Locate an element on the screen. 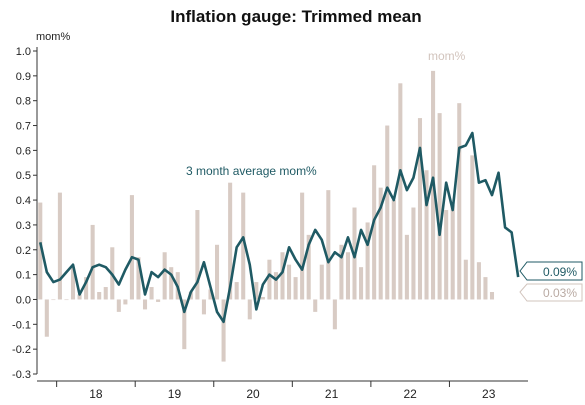 This screenshot has height=405, width=585. bar-series-annotation: mom% is located at coordinates (447, 56).